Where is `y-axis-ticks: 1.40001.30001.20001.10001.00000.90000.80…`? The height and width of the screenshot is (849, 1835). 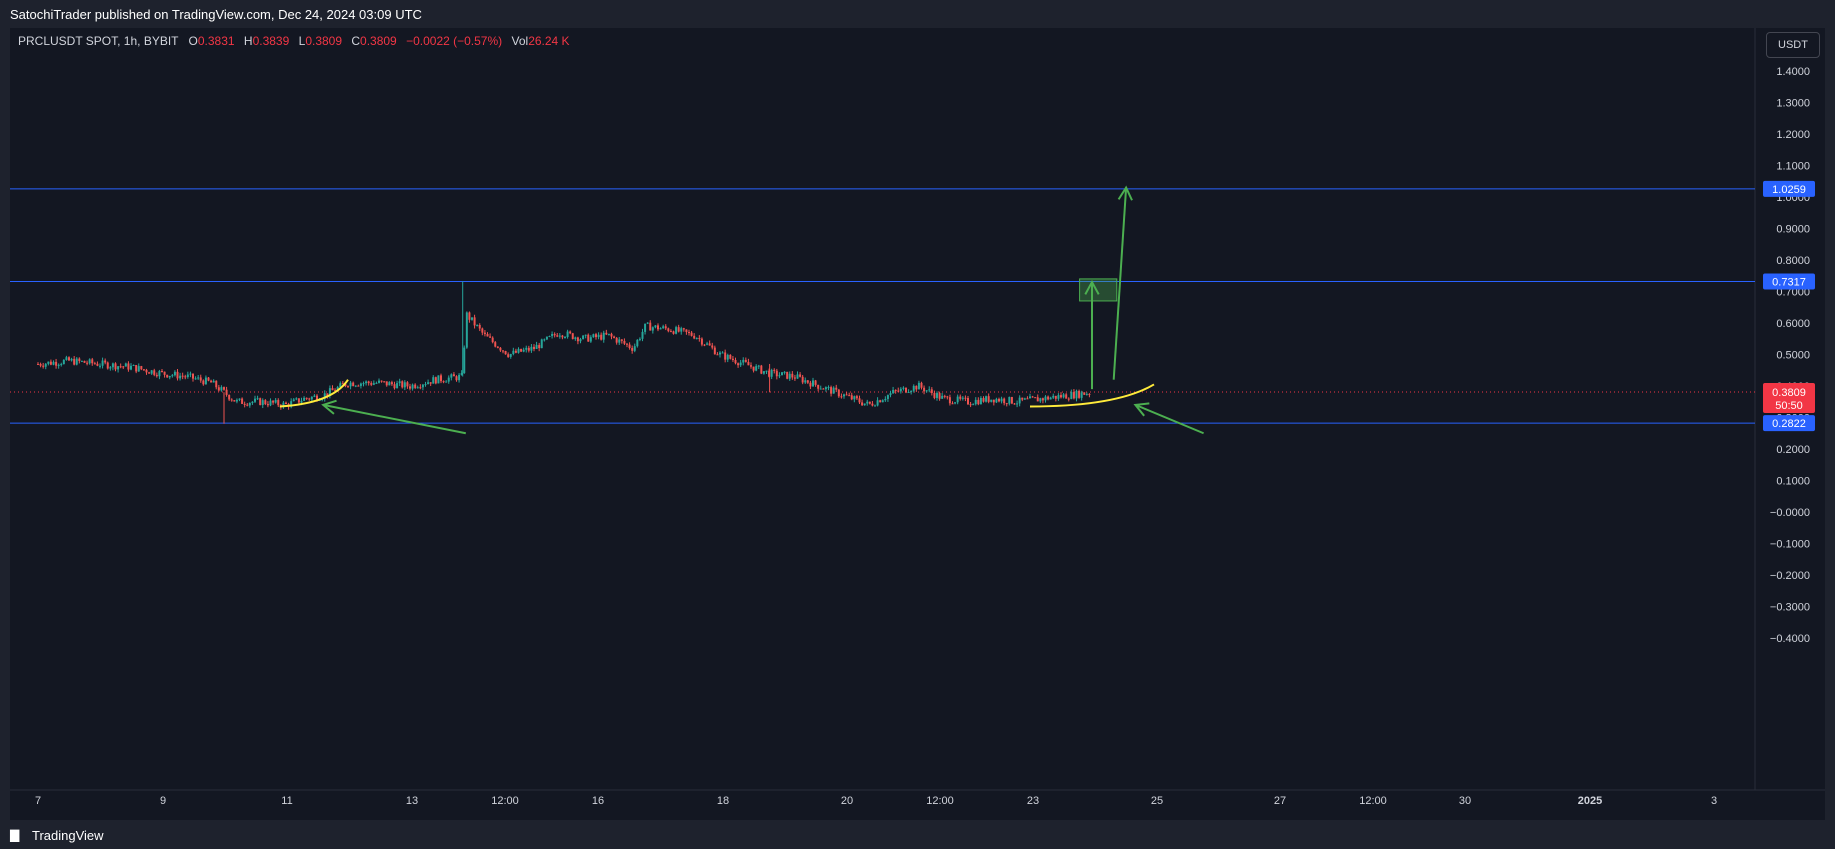
y-axis-ticks: 1.40001.30001.20001.10001.00000.90000.80… is located at coordinates (1790, 355).